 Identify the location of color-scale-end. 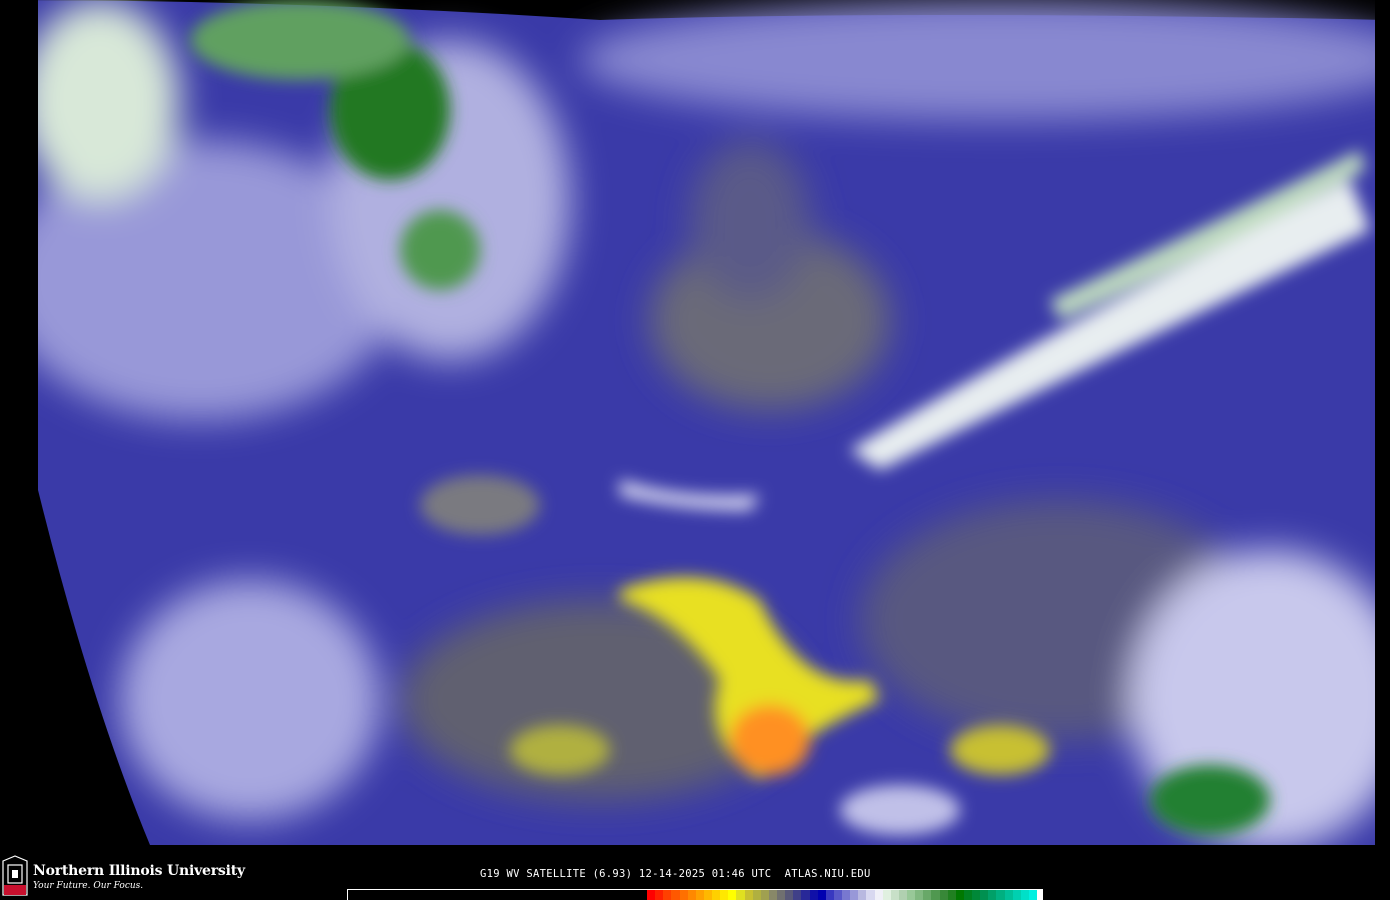
(1039, 895).